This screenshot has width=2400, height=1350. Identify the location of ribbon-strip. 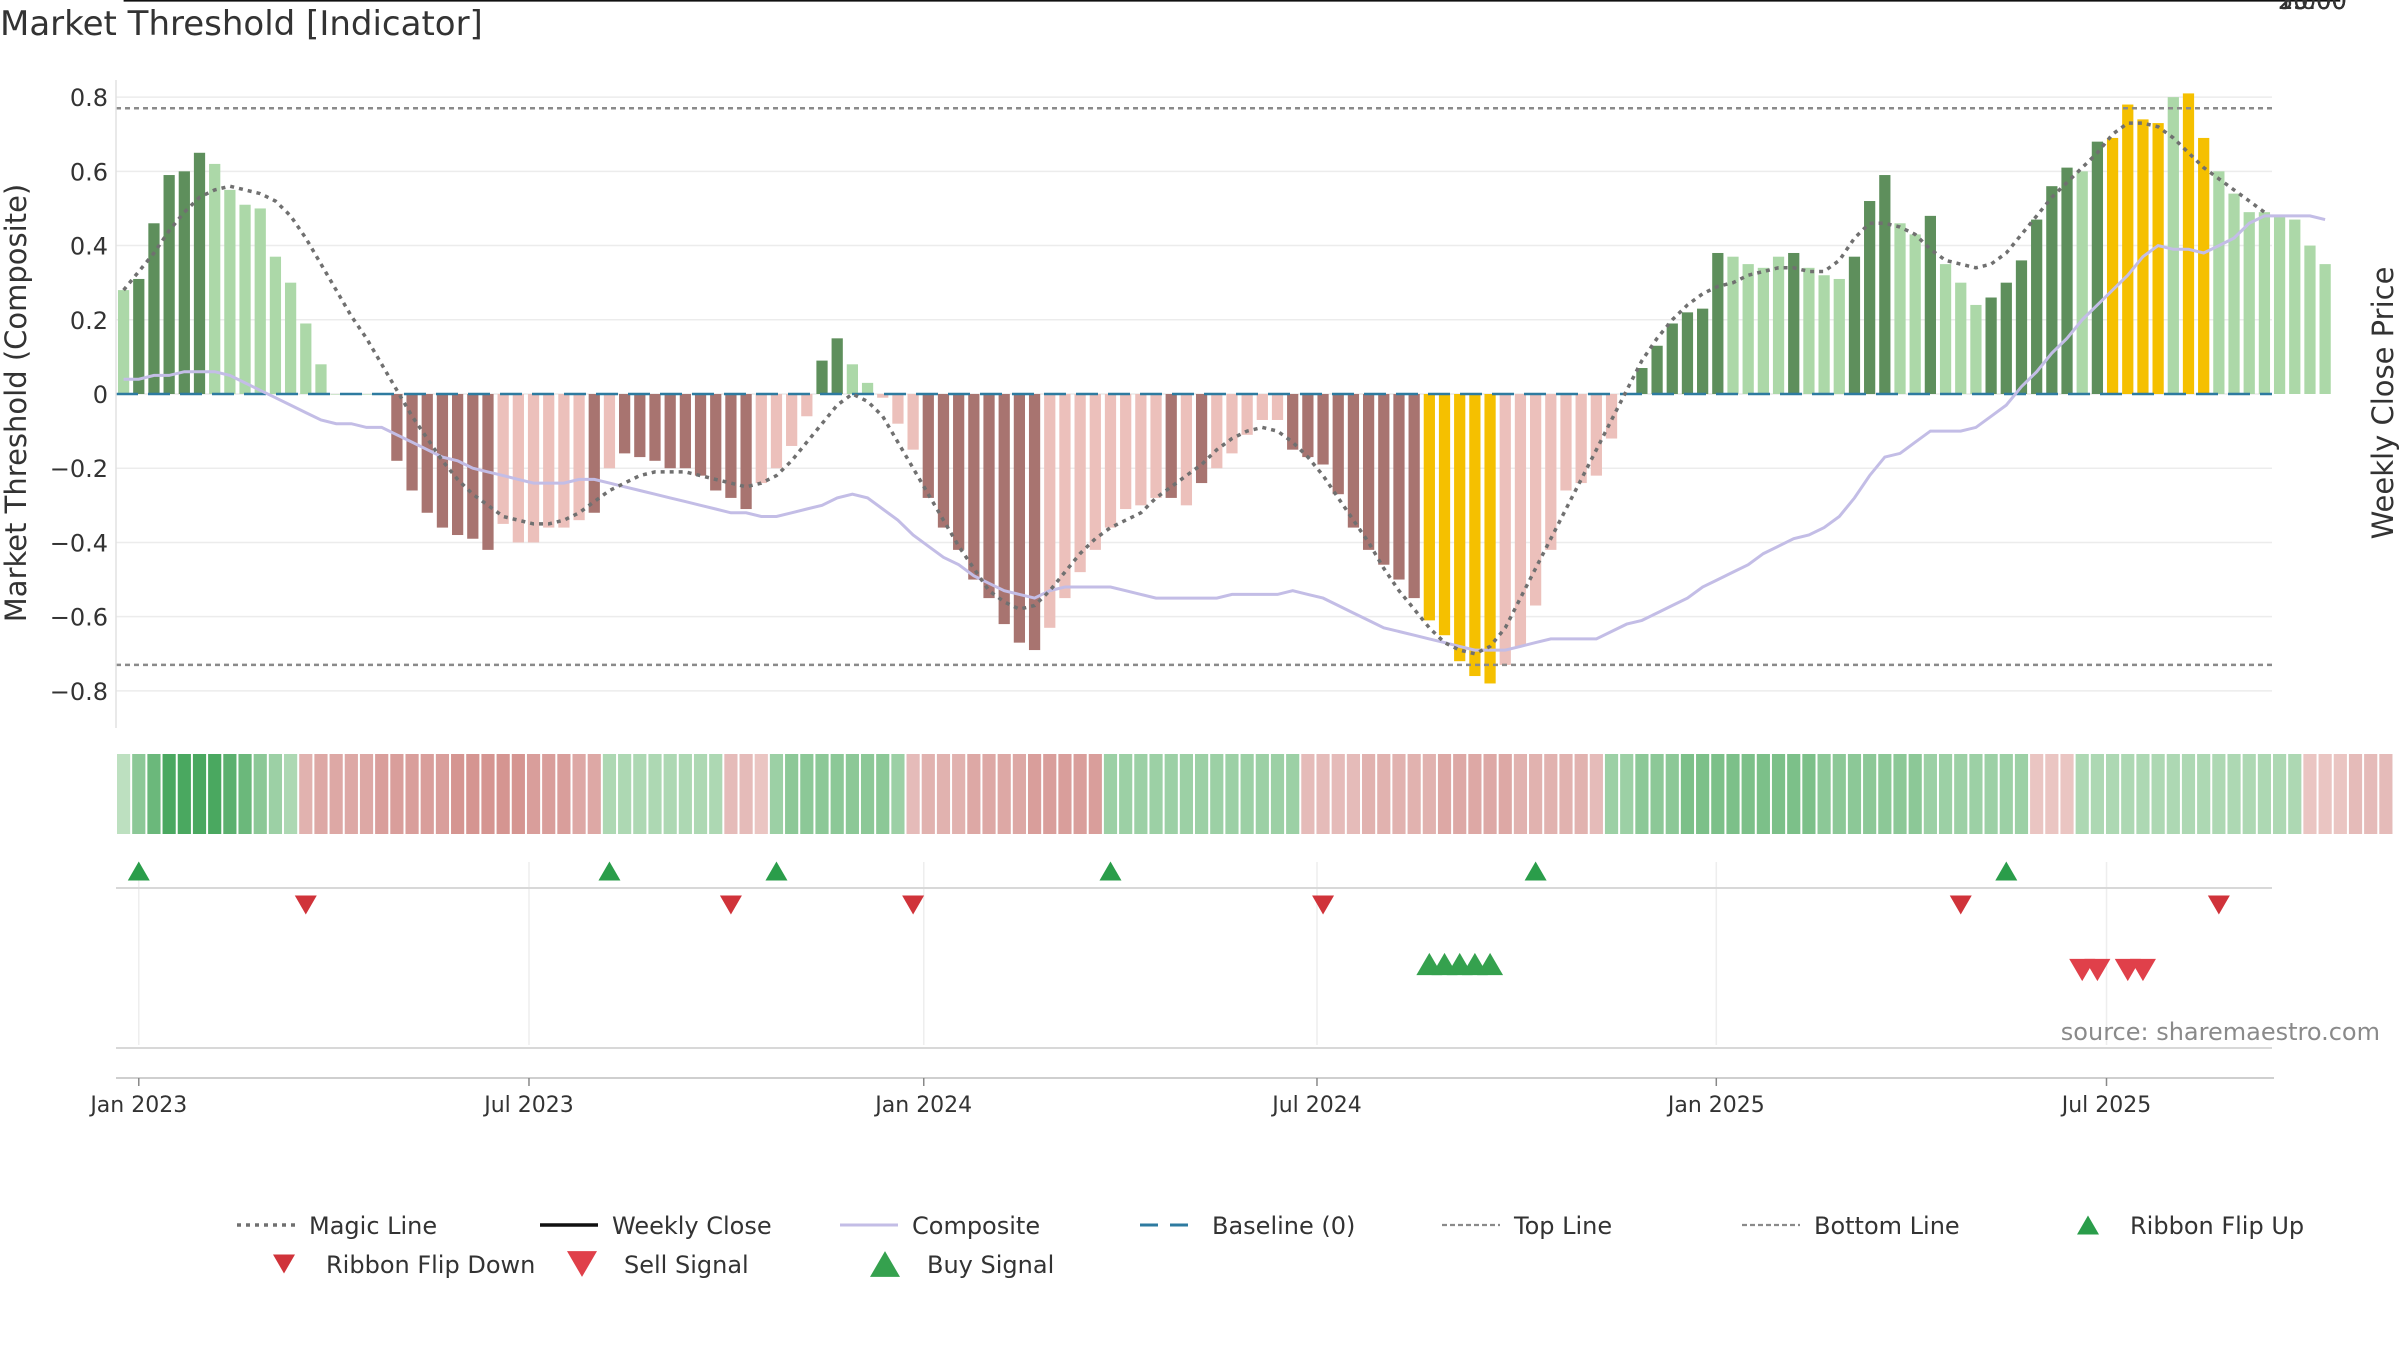
(1255, 794).